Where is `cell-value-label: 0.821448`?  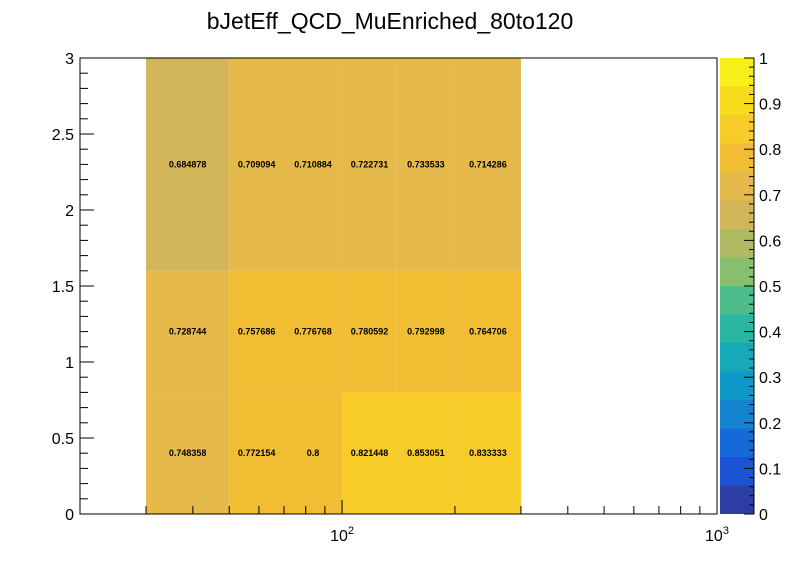 cell-value-label: 0.821448 is located at coordinates (370, 453).